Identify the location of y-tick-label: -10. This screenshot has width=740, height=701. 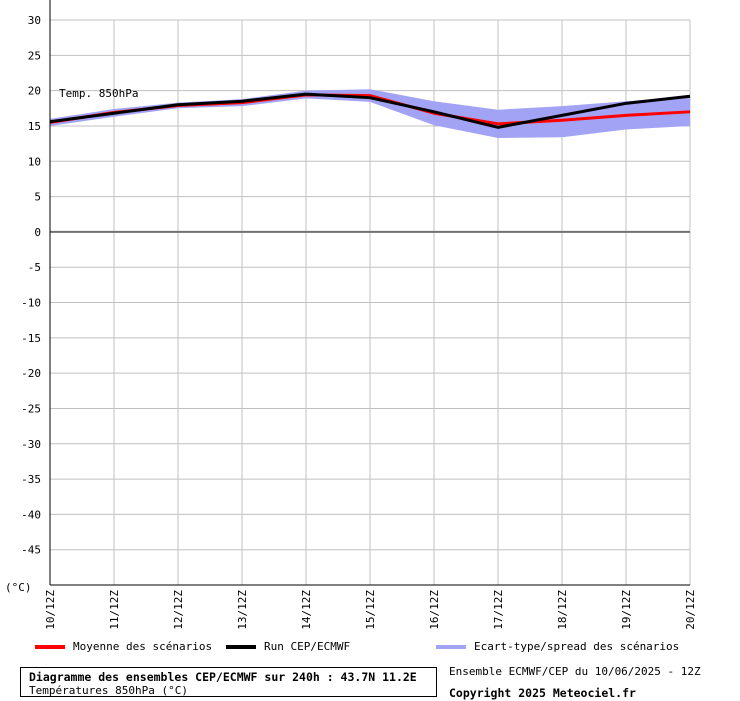
(31, 303).